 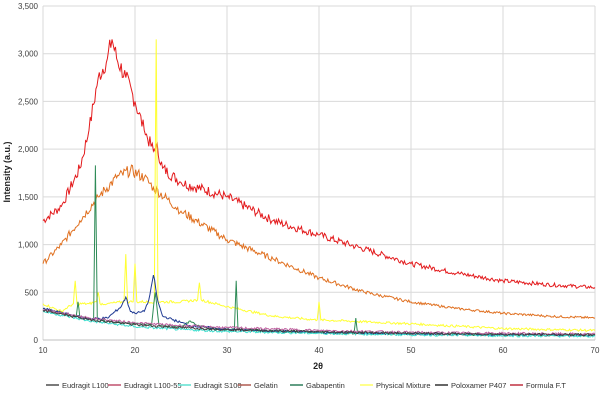 What do you see at coordinates (32, 292) in the screenshot?
I see `y-tick-label: 500` at bounding box center [32, 292].